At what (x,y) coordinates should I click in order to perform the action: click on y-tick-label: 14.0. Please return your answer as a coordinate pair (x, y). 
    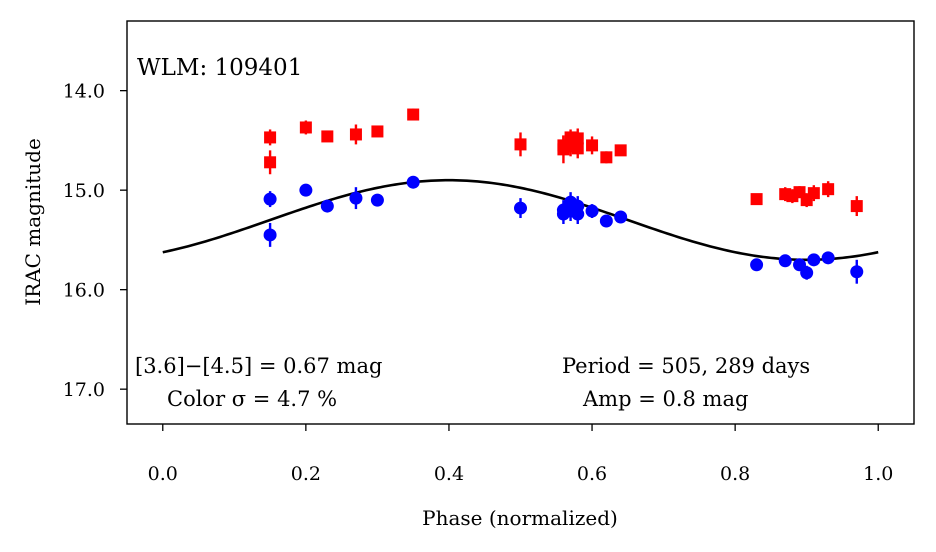
    Looking at the image, I should click on (84, 92).